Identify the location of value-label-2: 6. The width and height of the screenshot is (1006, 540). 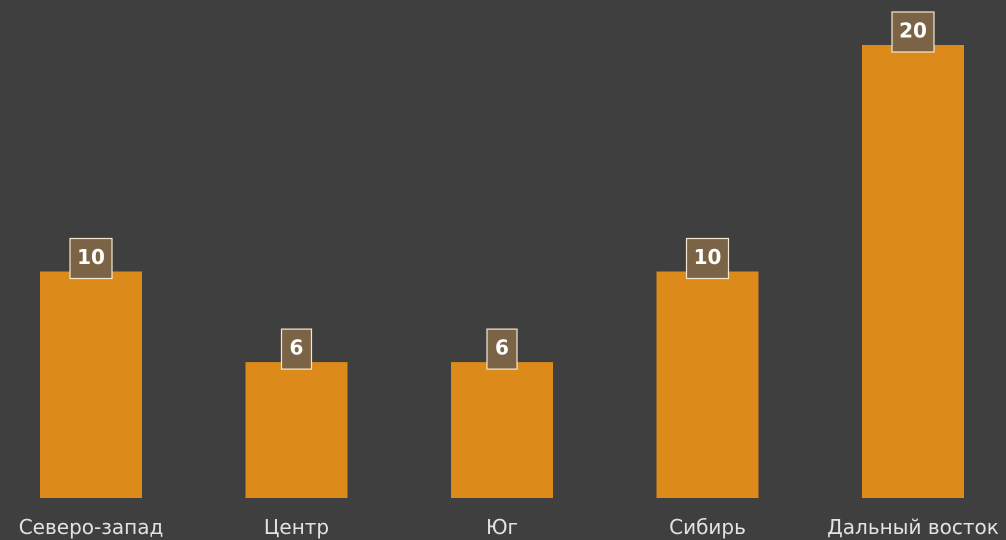
(297, 348).